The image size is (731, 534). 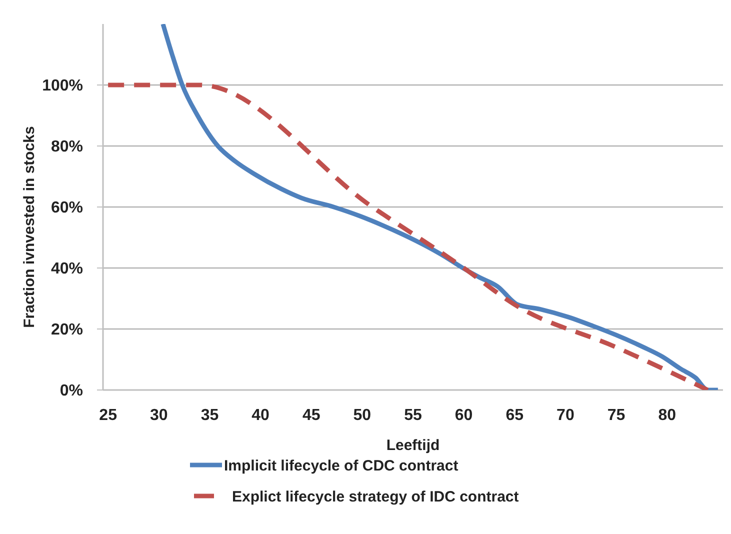 What do you see at coordinates (108, 415) in the screenshot?
I see `x-tick-label: 25` at bounding box center [108, 415].